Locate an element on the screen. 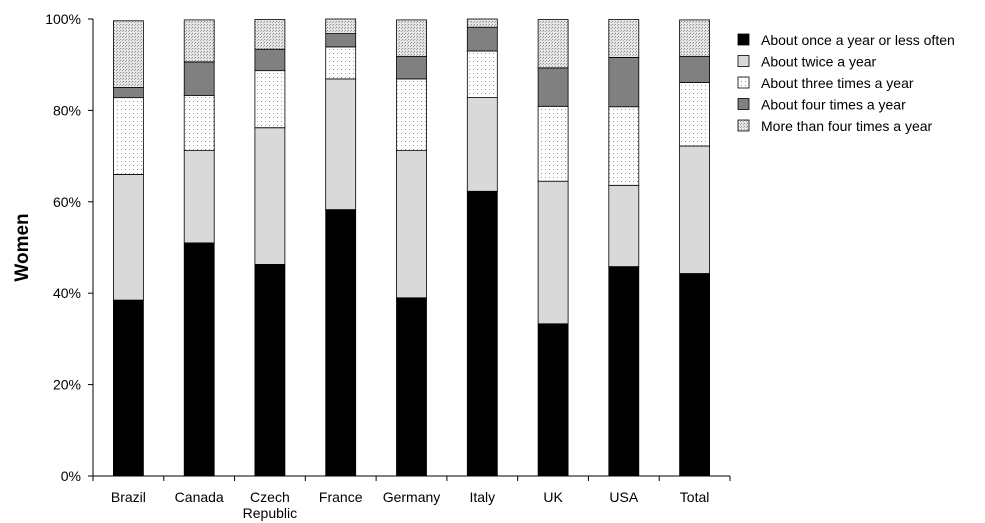  x-tick-label: France is located at coordinates (341, 497).